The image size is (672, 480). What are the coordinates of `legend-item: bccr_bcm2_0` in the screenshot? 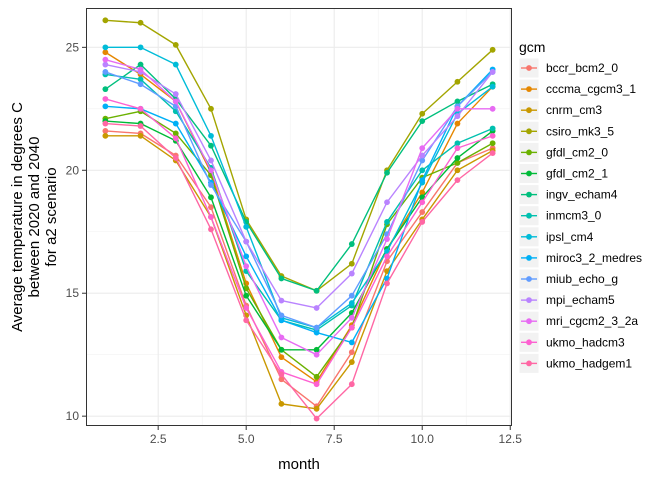 It's located at (568, 68).